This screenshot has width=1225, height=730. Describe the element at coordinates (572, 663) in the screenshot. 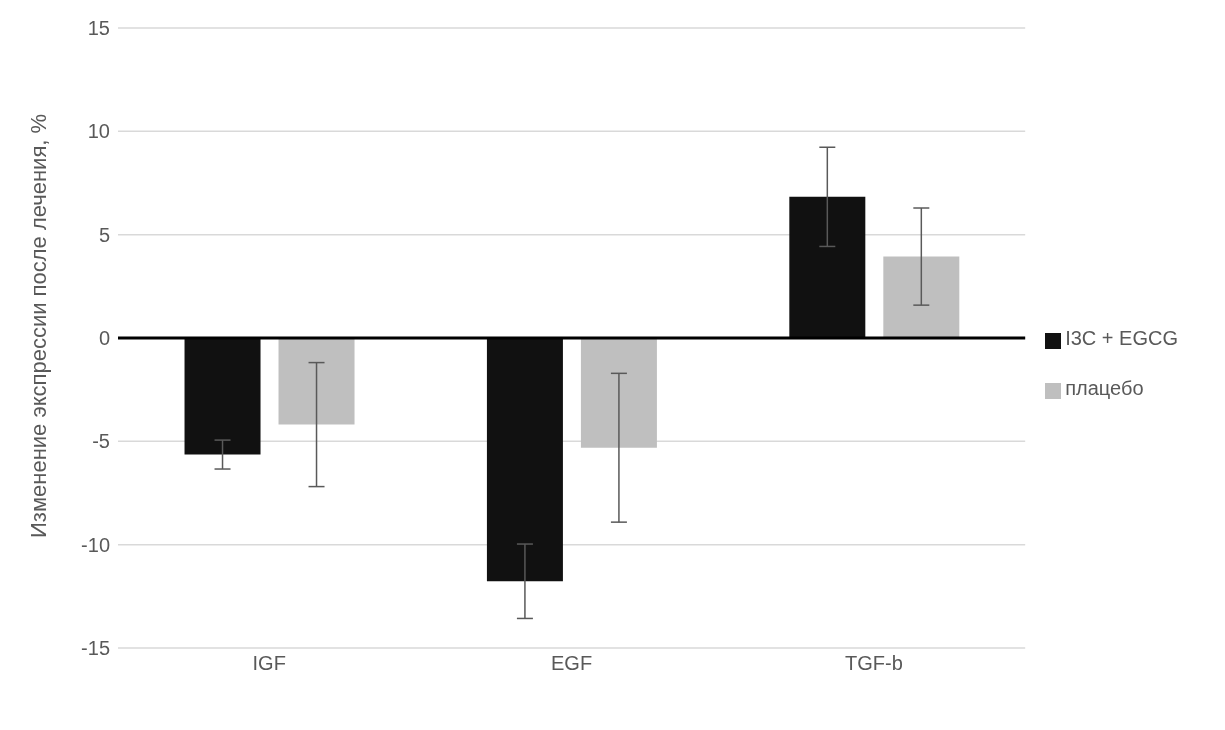

I see `x-tick-label: EGF` at that location.